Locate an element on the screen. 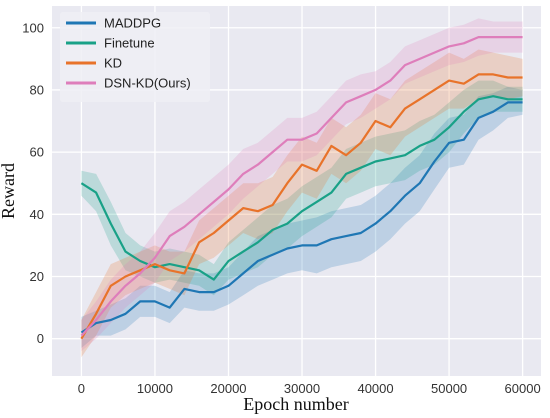 The height and width of the screenshot is (418, 550). x-tick-label: 10000 is located at coordinates (155, 388).